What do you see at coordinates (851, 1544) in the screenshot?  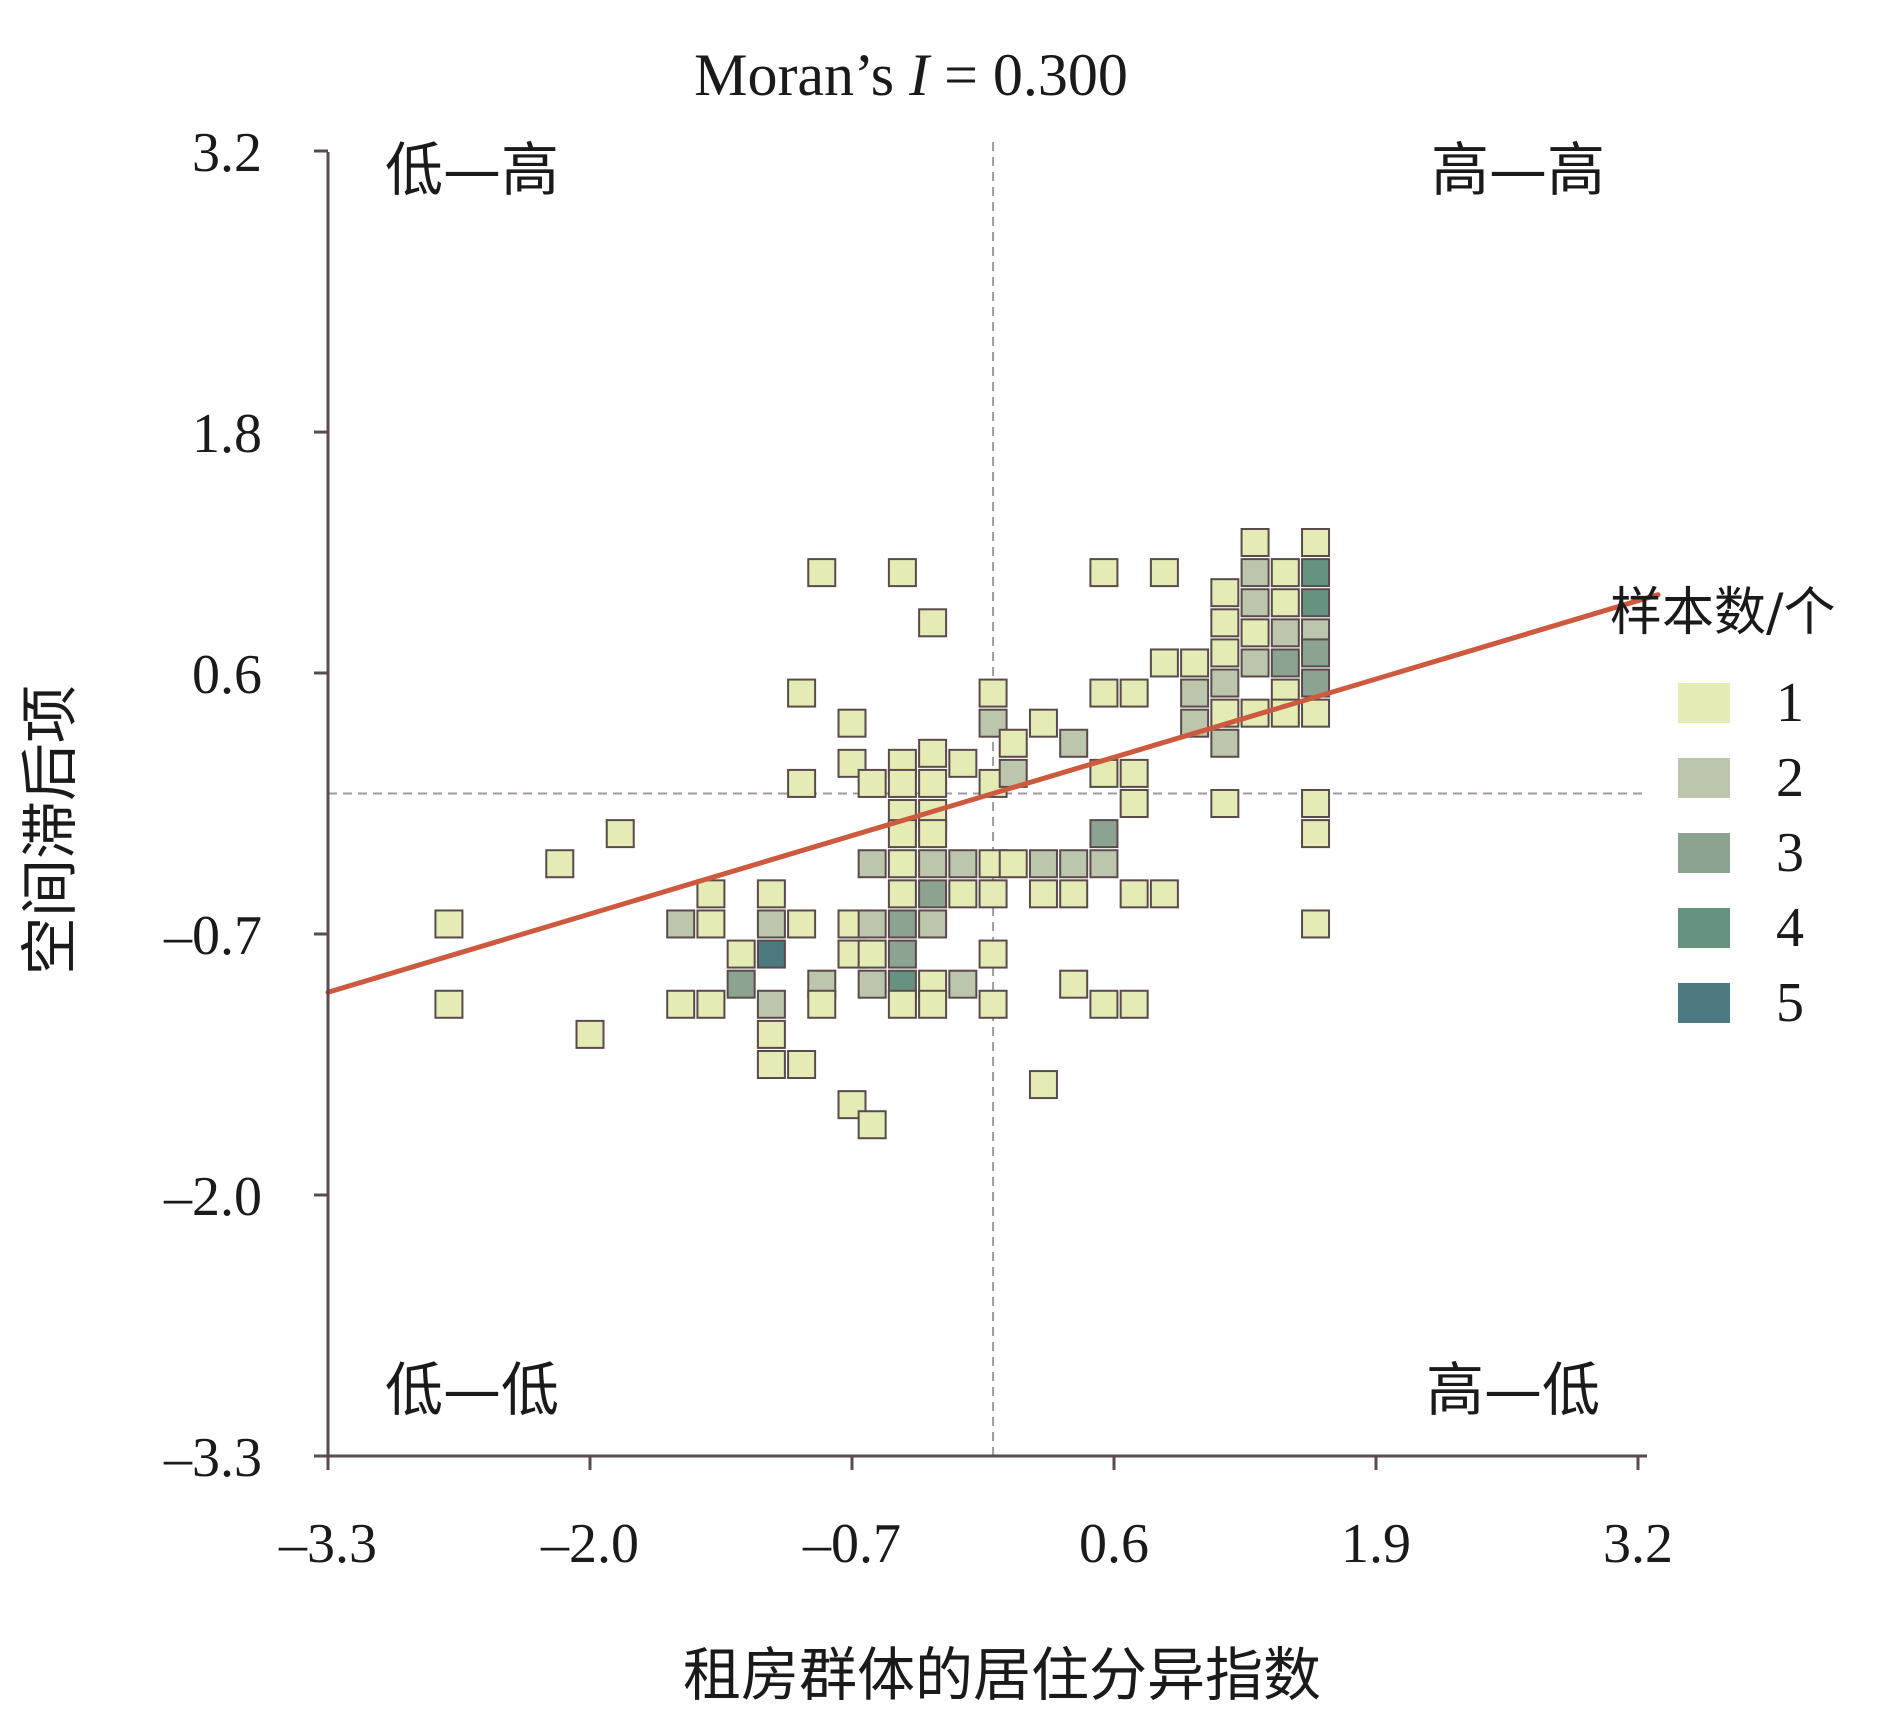 I see `x-tick-label: –0.7` at bounding box center [851, 1544].